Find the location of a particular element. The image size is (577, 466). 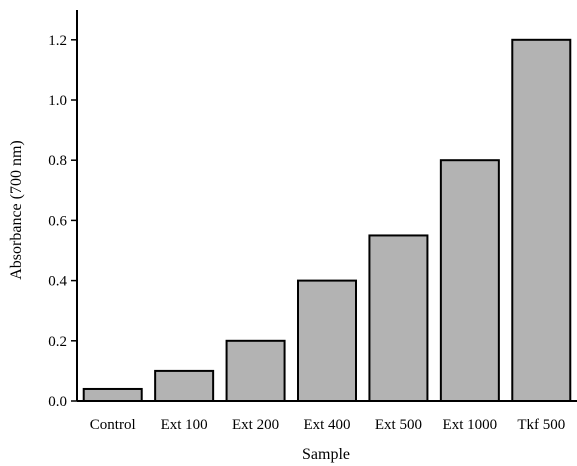

y-ticks: 0.0 0.2 0.4 0.6 0.8 1.0 1.2 is located at coordinates (62, 221).